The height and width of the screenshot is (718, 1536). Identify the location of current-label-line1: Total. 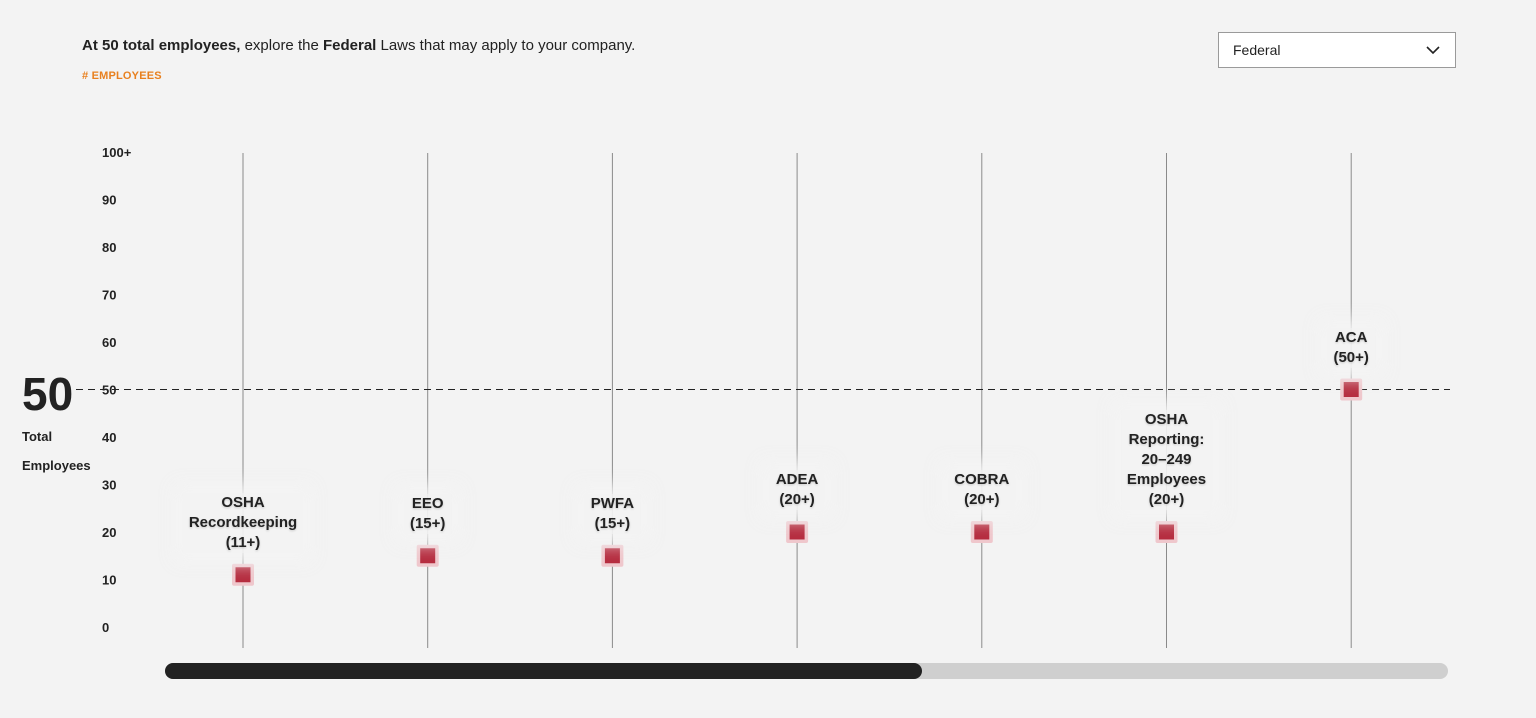
(37, 436).